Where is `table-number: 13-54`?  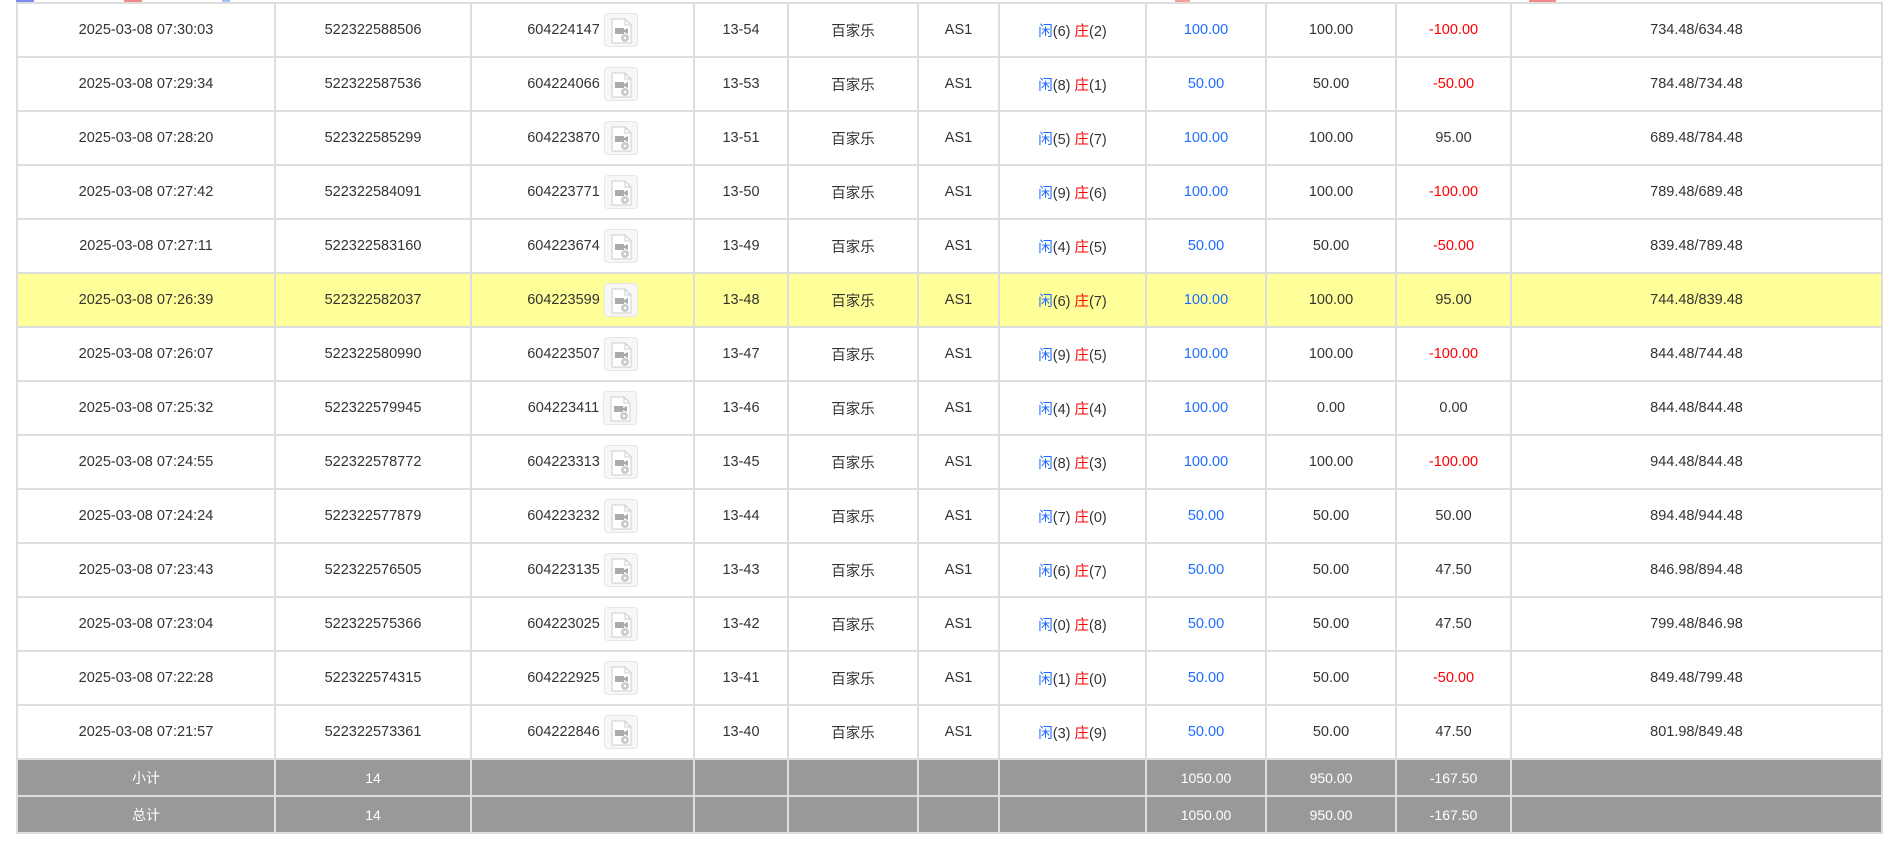
table-number: 13-54 is located at coordinates (741, 30).